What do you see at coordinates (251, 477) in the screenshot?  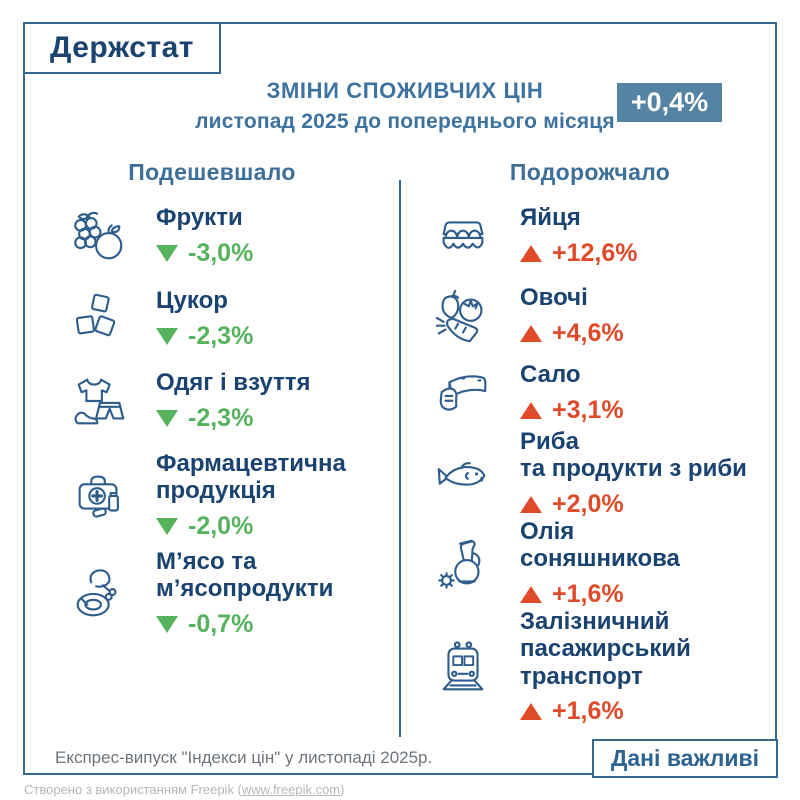 I see `item-label: Фармацевтична продукція` at bounding box center [251, 477].